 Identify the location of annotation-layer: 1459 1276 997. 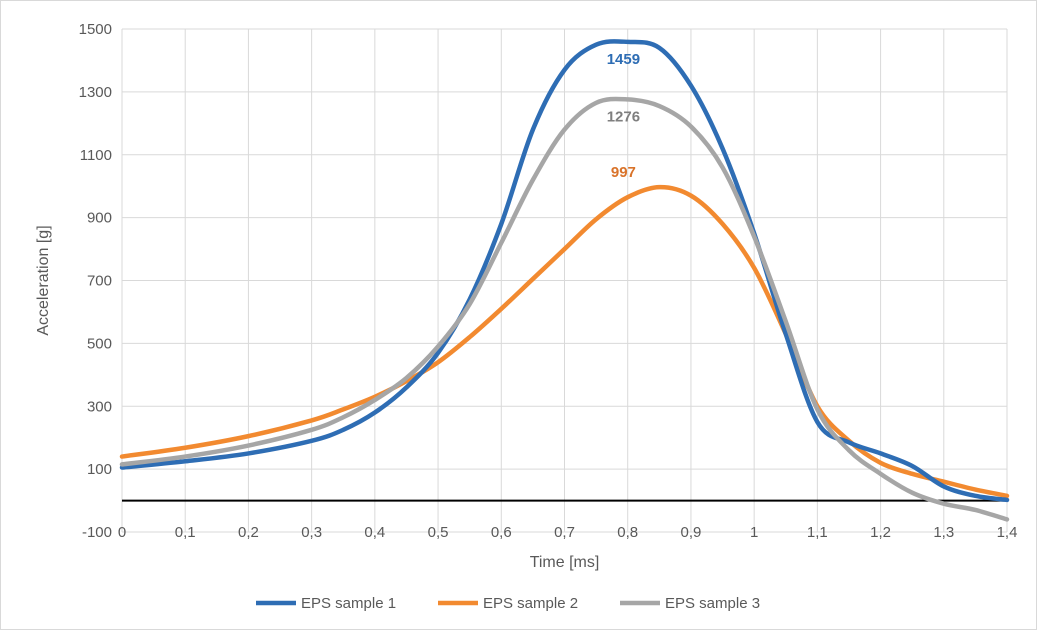
(623, 116).